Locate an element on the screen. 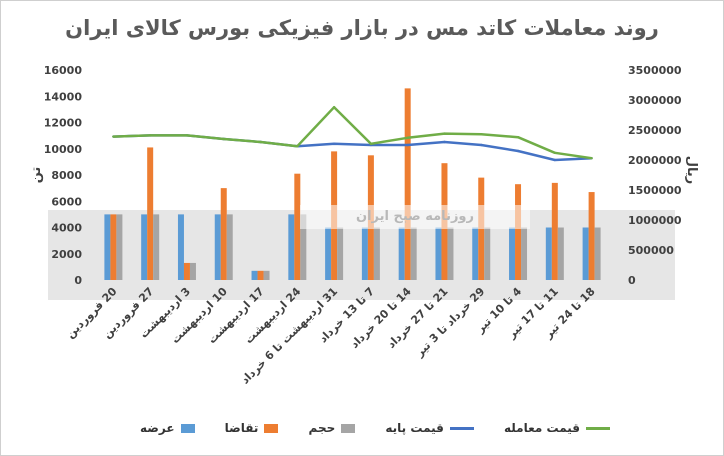 The width and height of the screenshot is (724, 456). legend-item-demand: تقاضا is located at coordinates (252, 428).